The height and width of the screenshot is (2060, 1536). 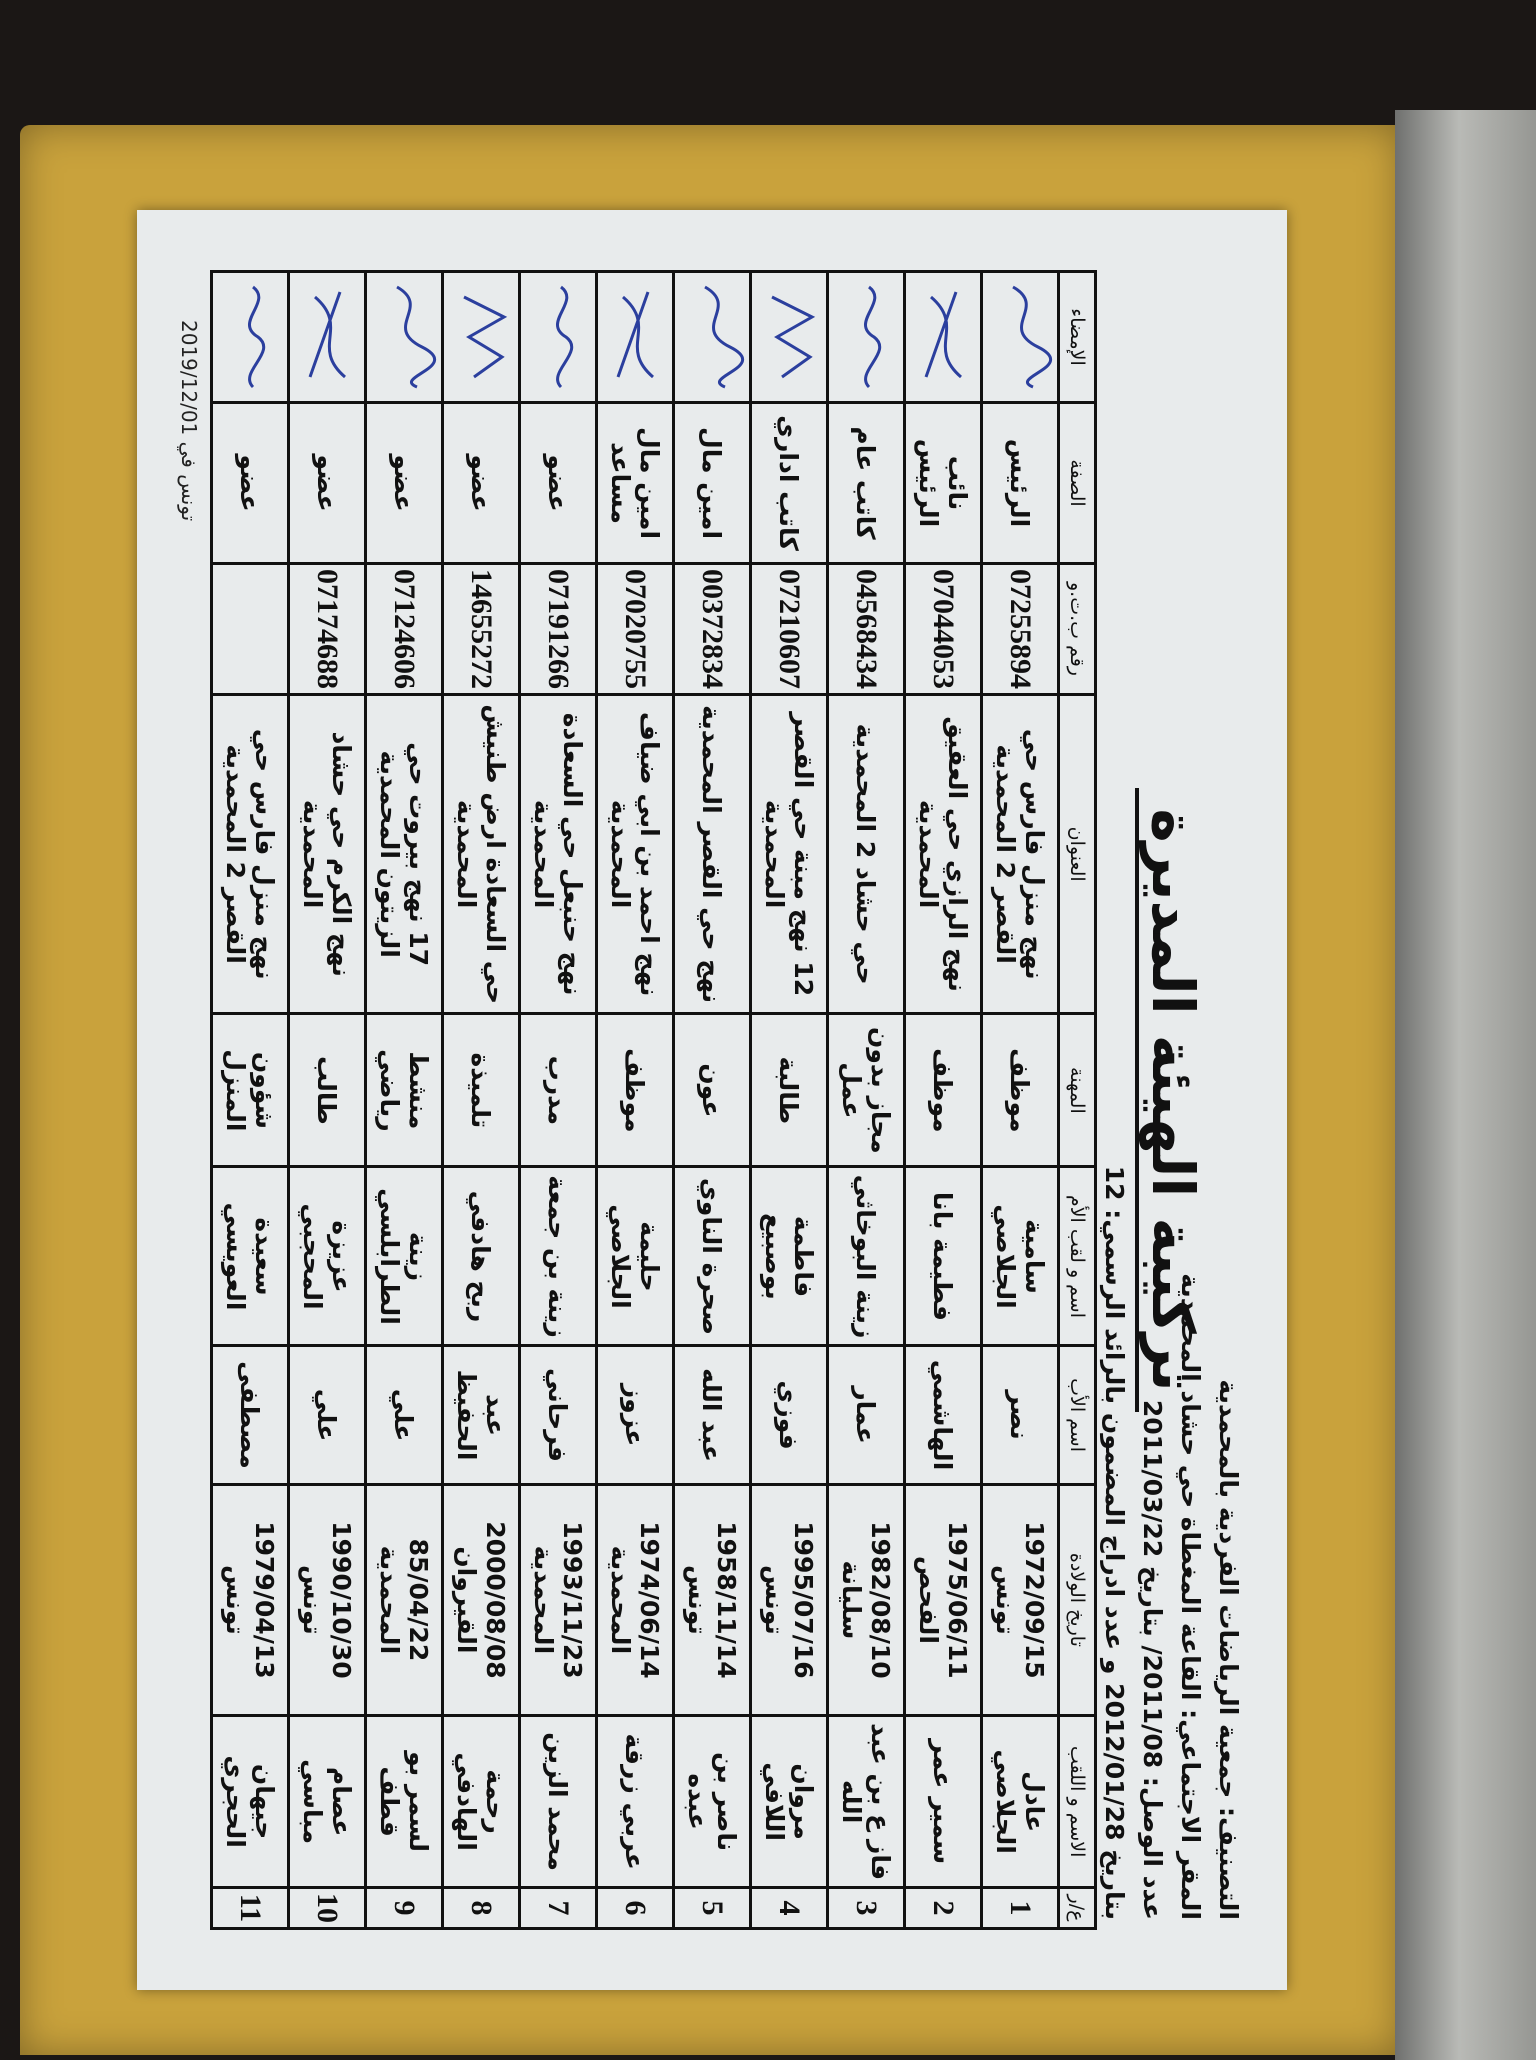 I want to click on table-cell: 1993/11/23 المحمدية, so click(x=558, y=1600).